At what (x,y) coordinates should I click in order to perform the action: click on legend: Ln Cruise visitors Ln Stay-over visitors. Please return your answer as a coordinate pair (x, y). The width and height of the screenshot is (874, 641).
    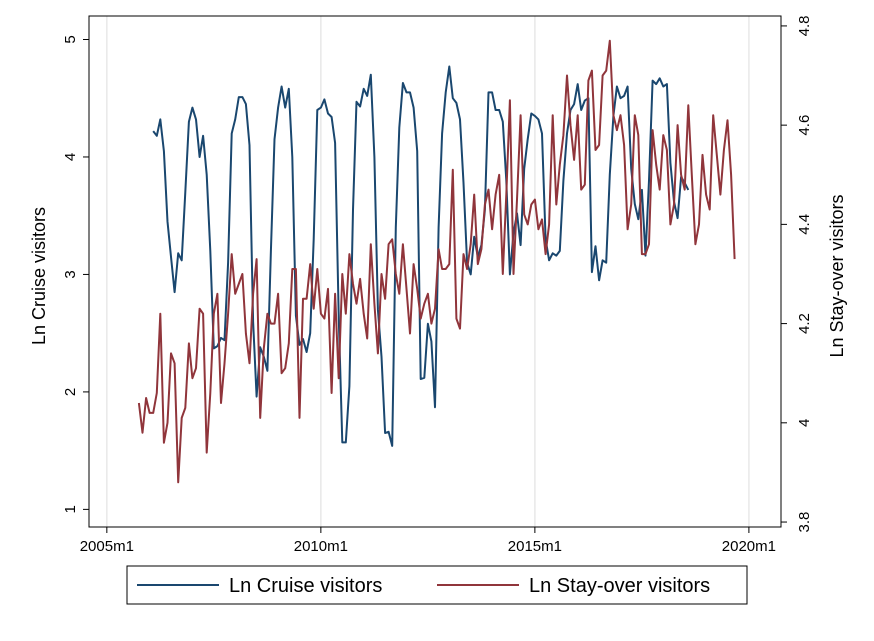
    Looking at the image, I should click on (437, 585).